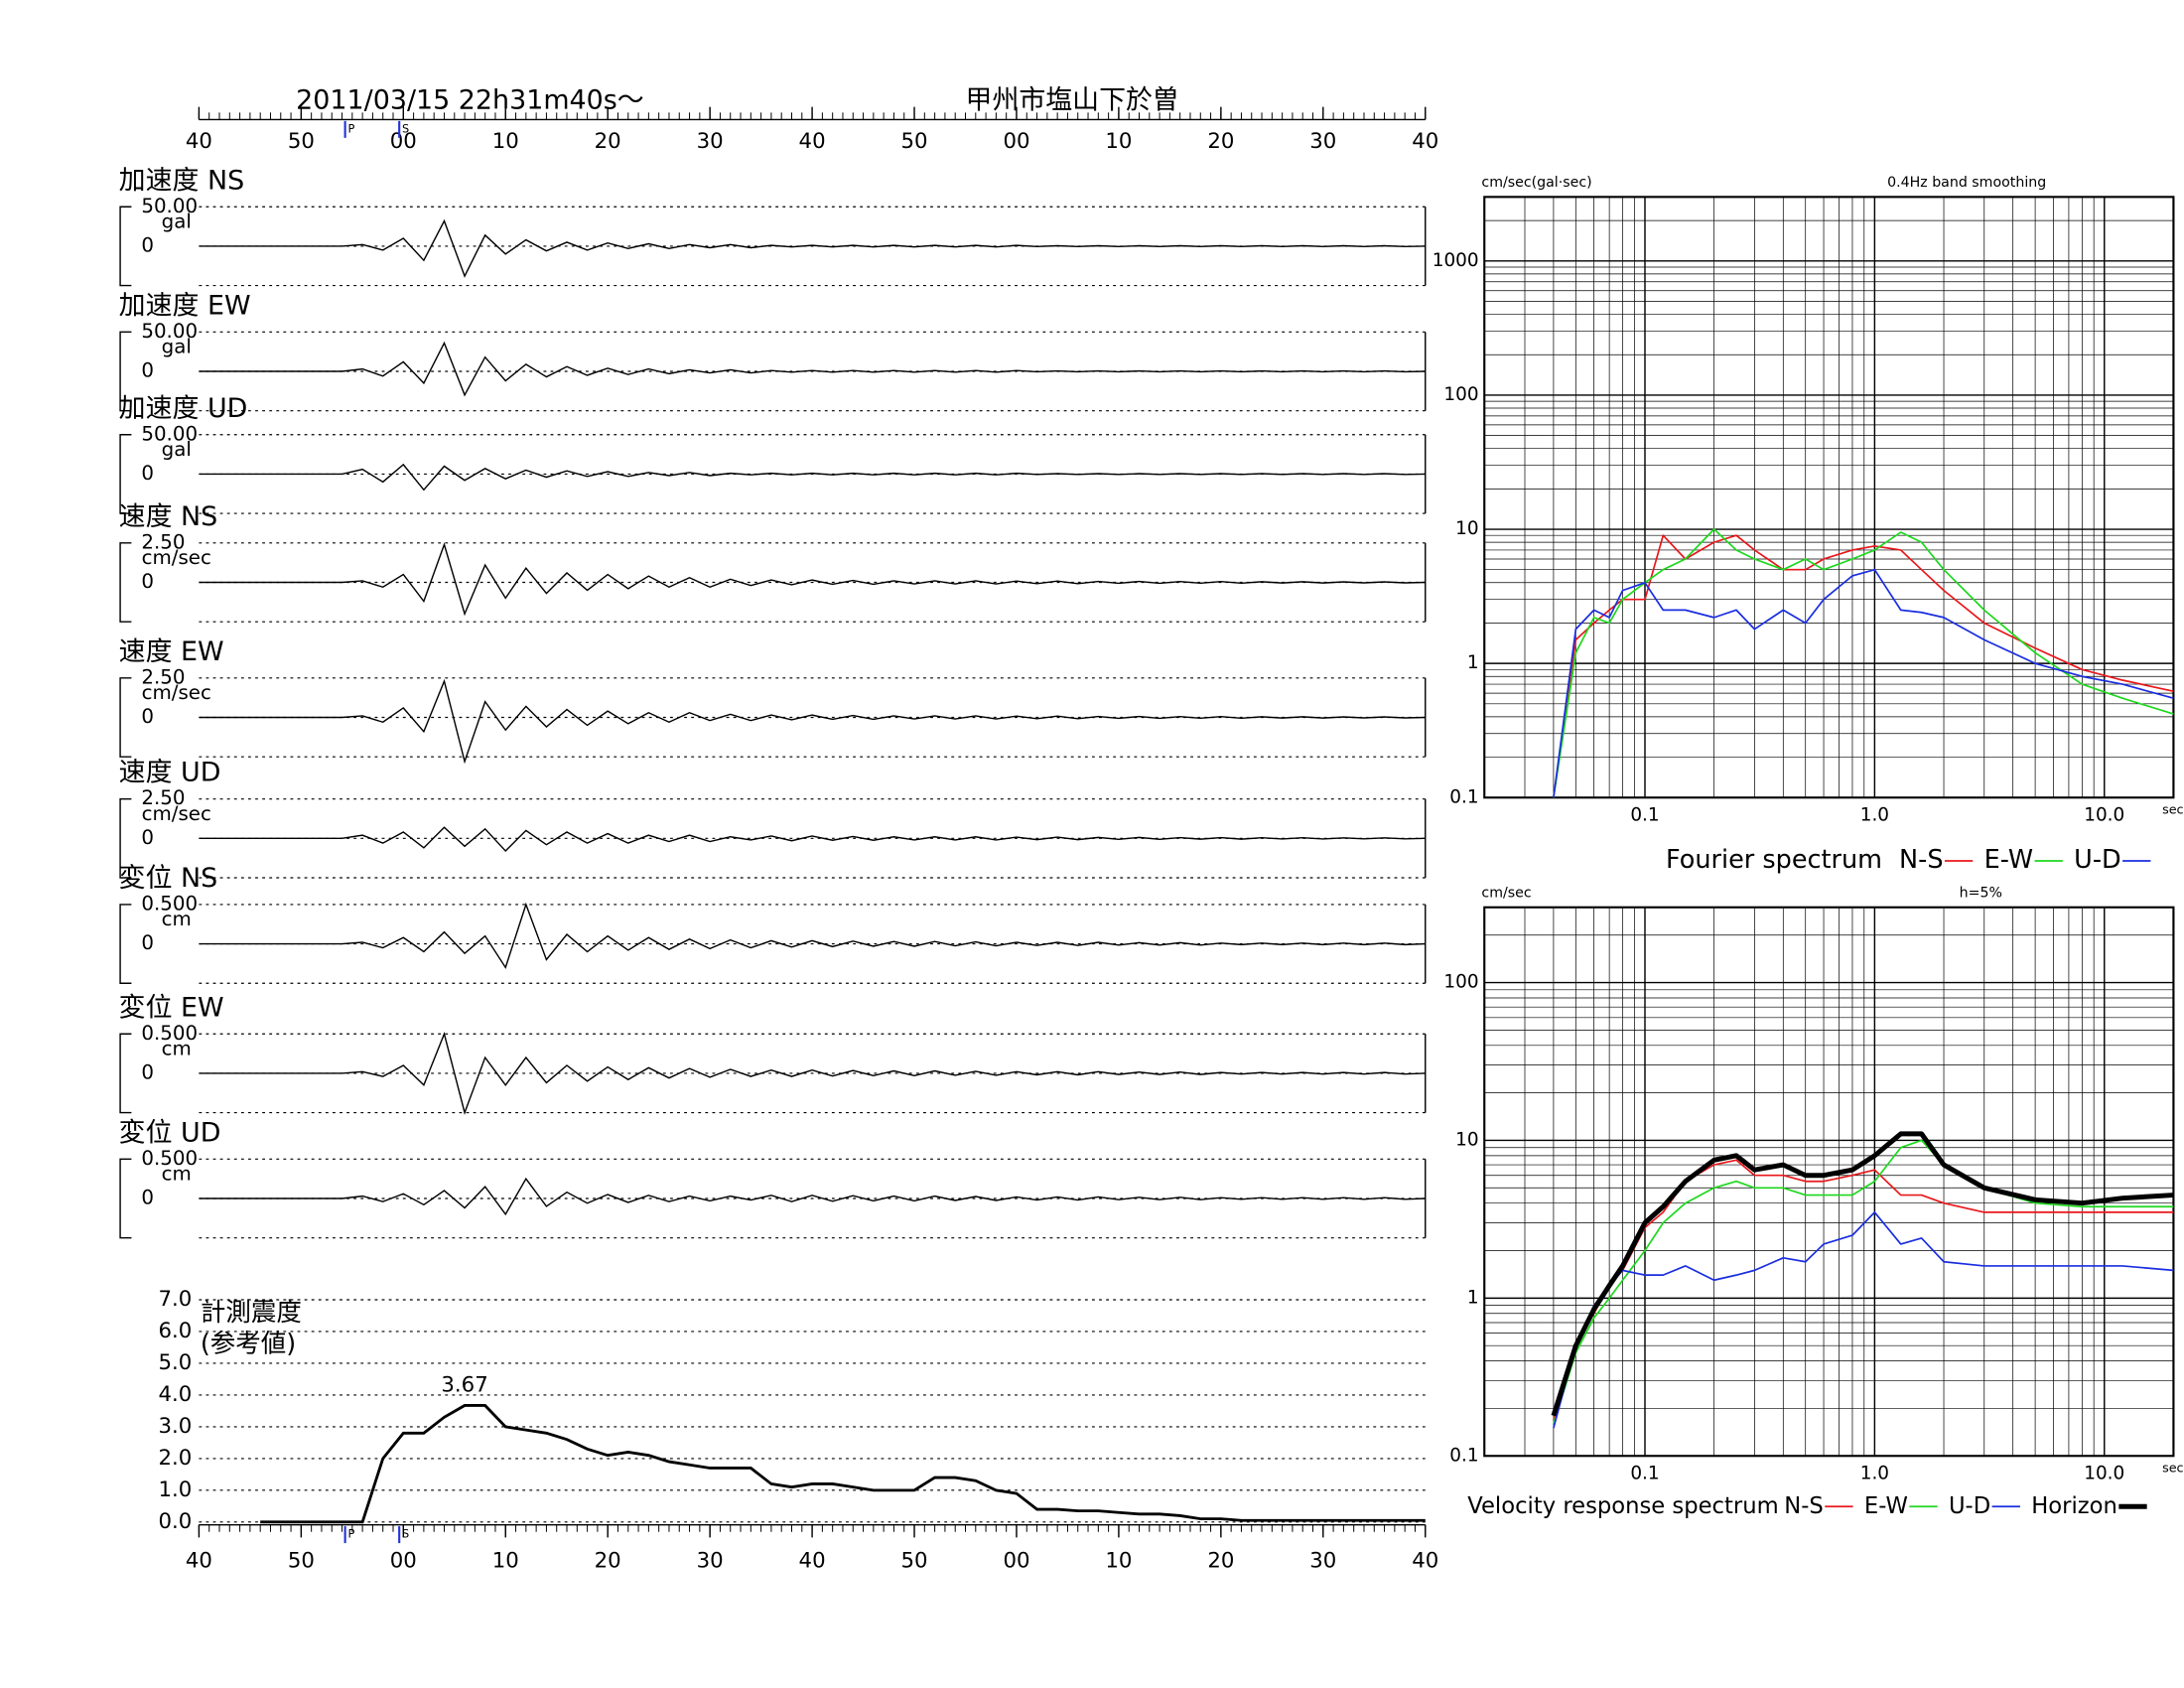 This screenshot has height=1688, width=2184. What do you see at coordinates (251, 1313) in the screenshot?
I see `intensity-title: 計測震度` at bounding box center [251, 1313].